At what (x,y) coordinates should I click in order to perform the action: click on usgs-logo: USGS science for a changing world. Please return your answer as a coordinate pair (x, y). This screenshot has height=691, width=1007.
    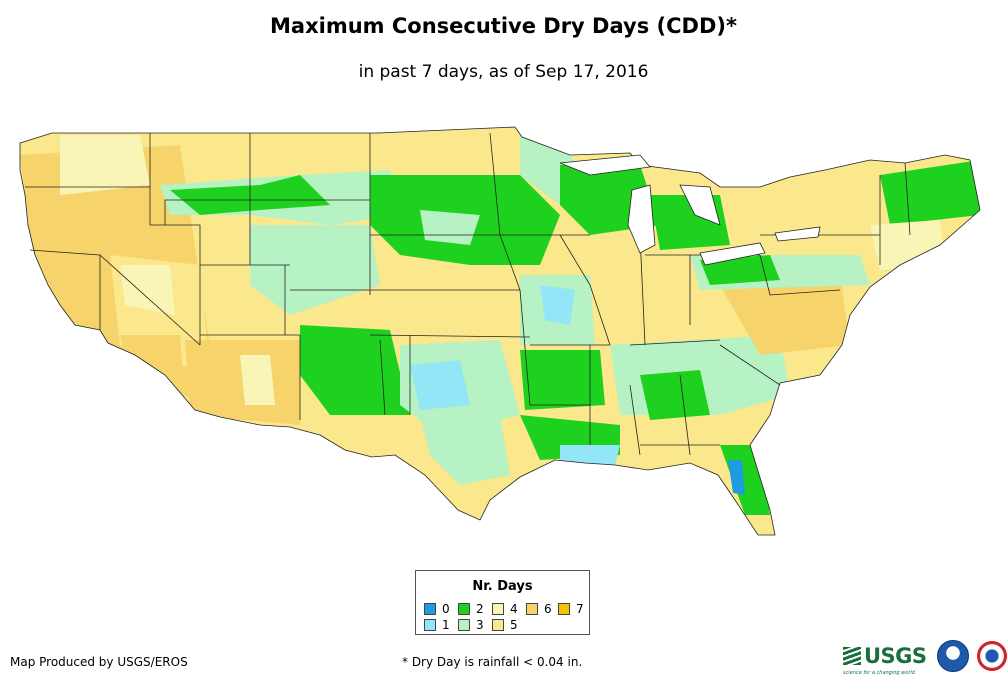
    Looking at the image, I should click on (885, 660).